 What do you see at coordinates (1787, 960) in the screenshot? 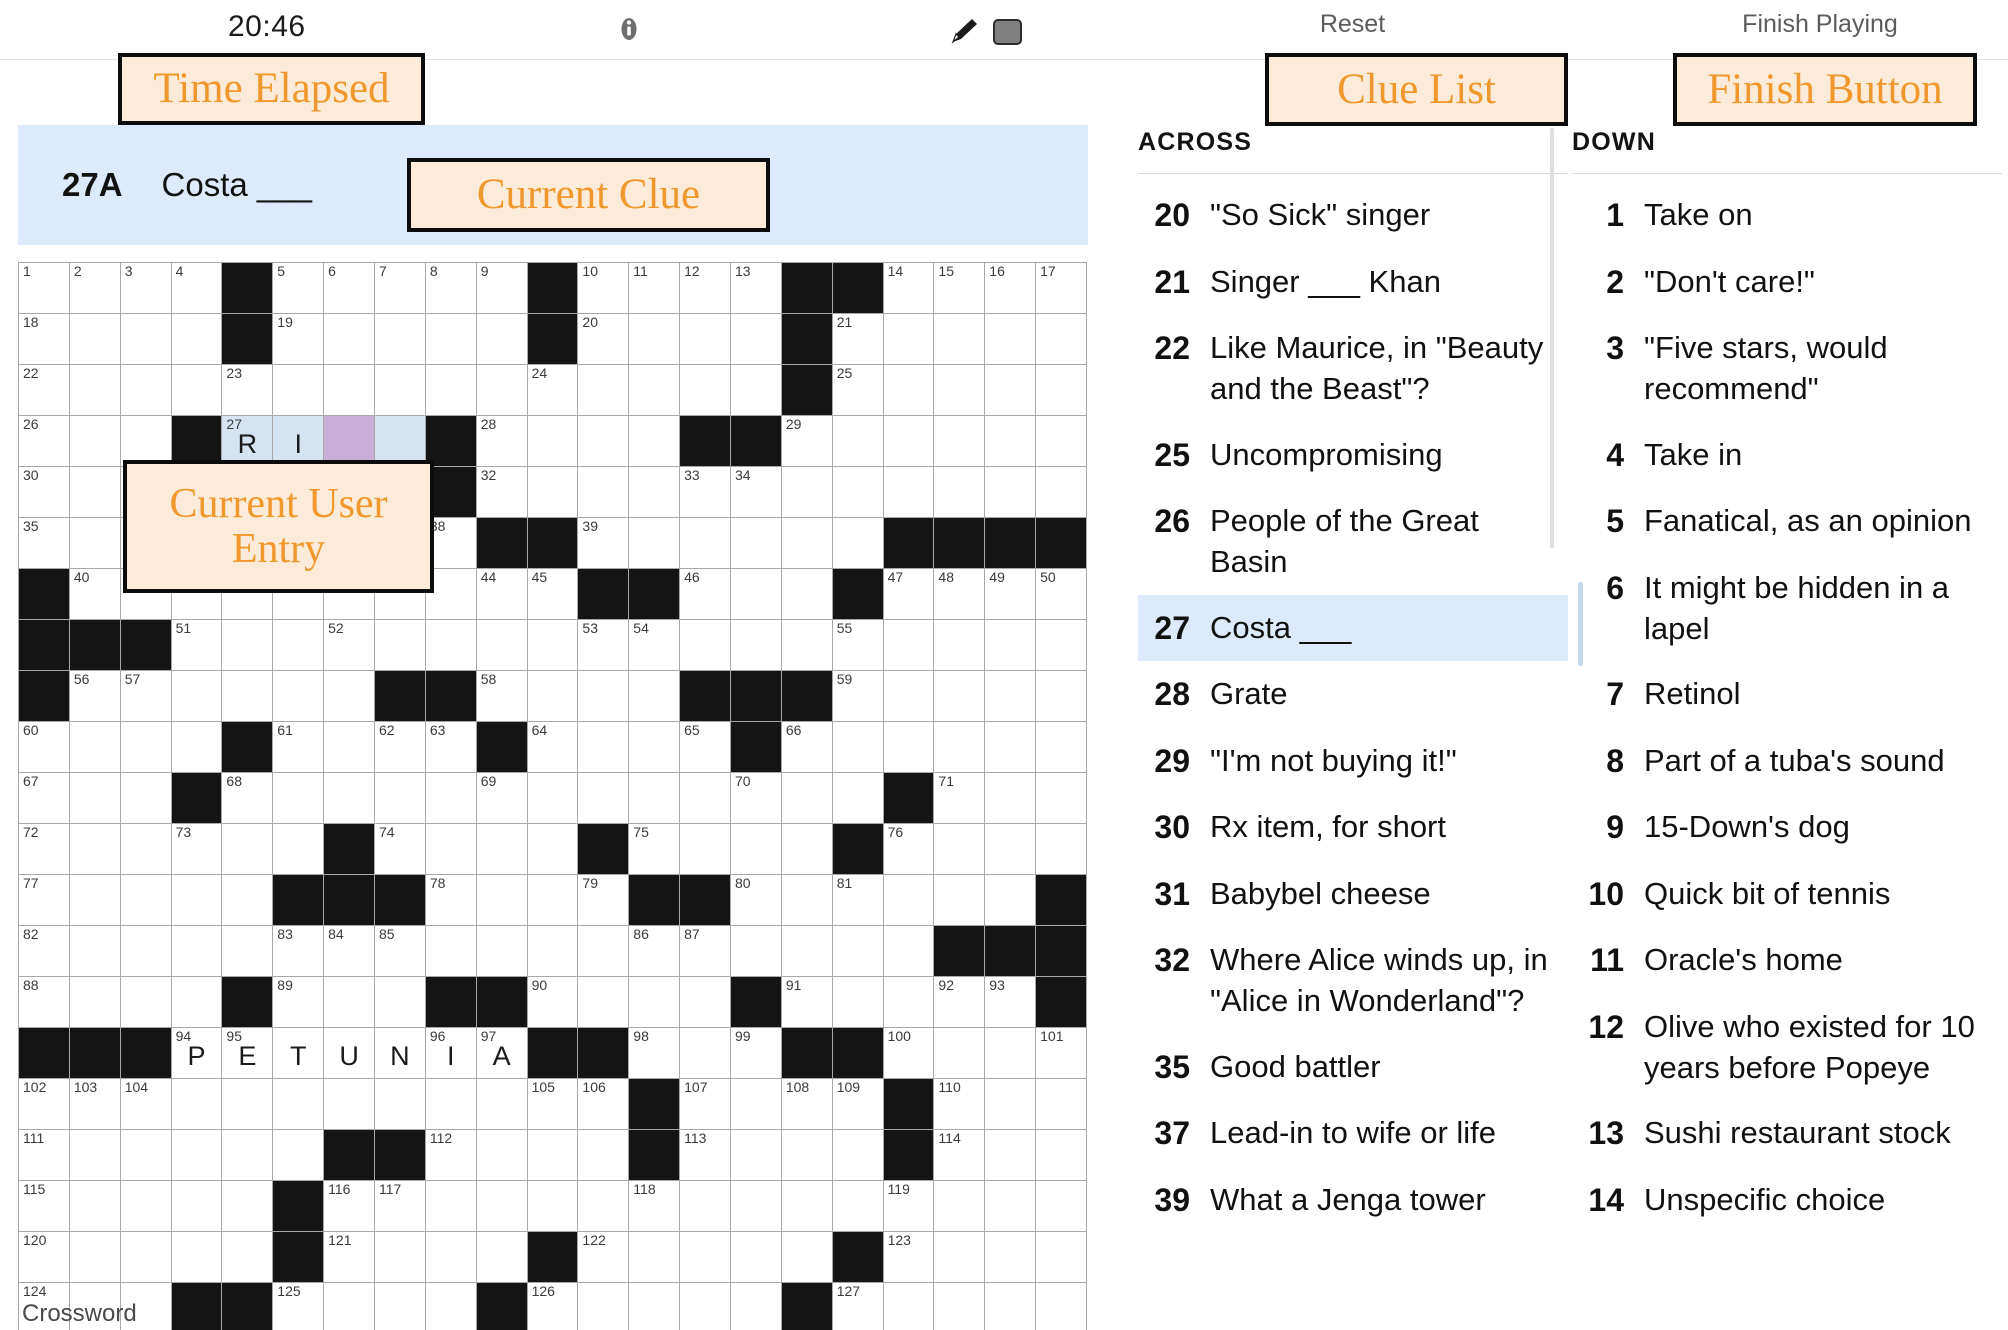
I see `clue-item-down-11: 11 Oracle's home` at bounding box center [1787, 960].